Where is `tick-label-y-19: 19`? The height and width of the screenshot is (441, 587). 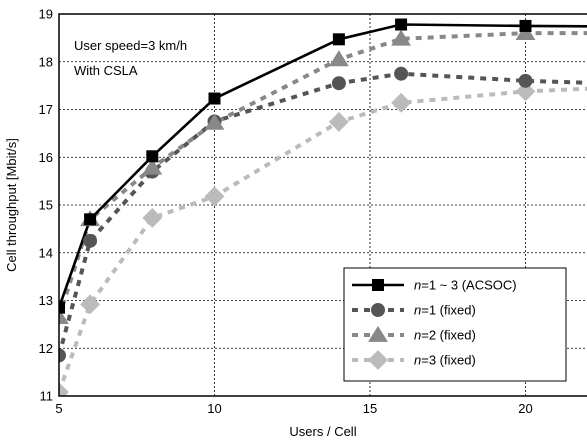
tick-label-y-19: 19 is located at coordinates (46, 14).